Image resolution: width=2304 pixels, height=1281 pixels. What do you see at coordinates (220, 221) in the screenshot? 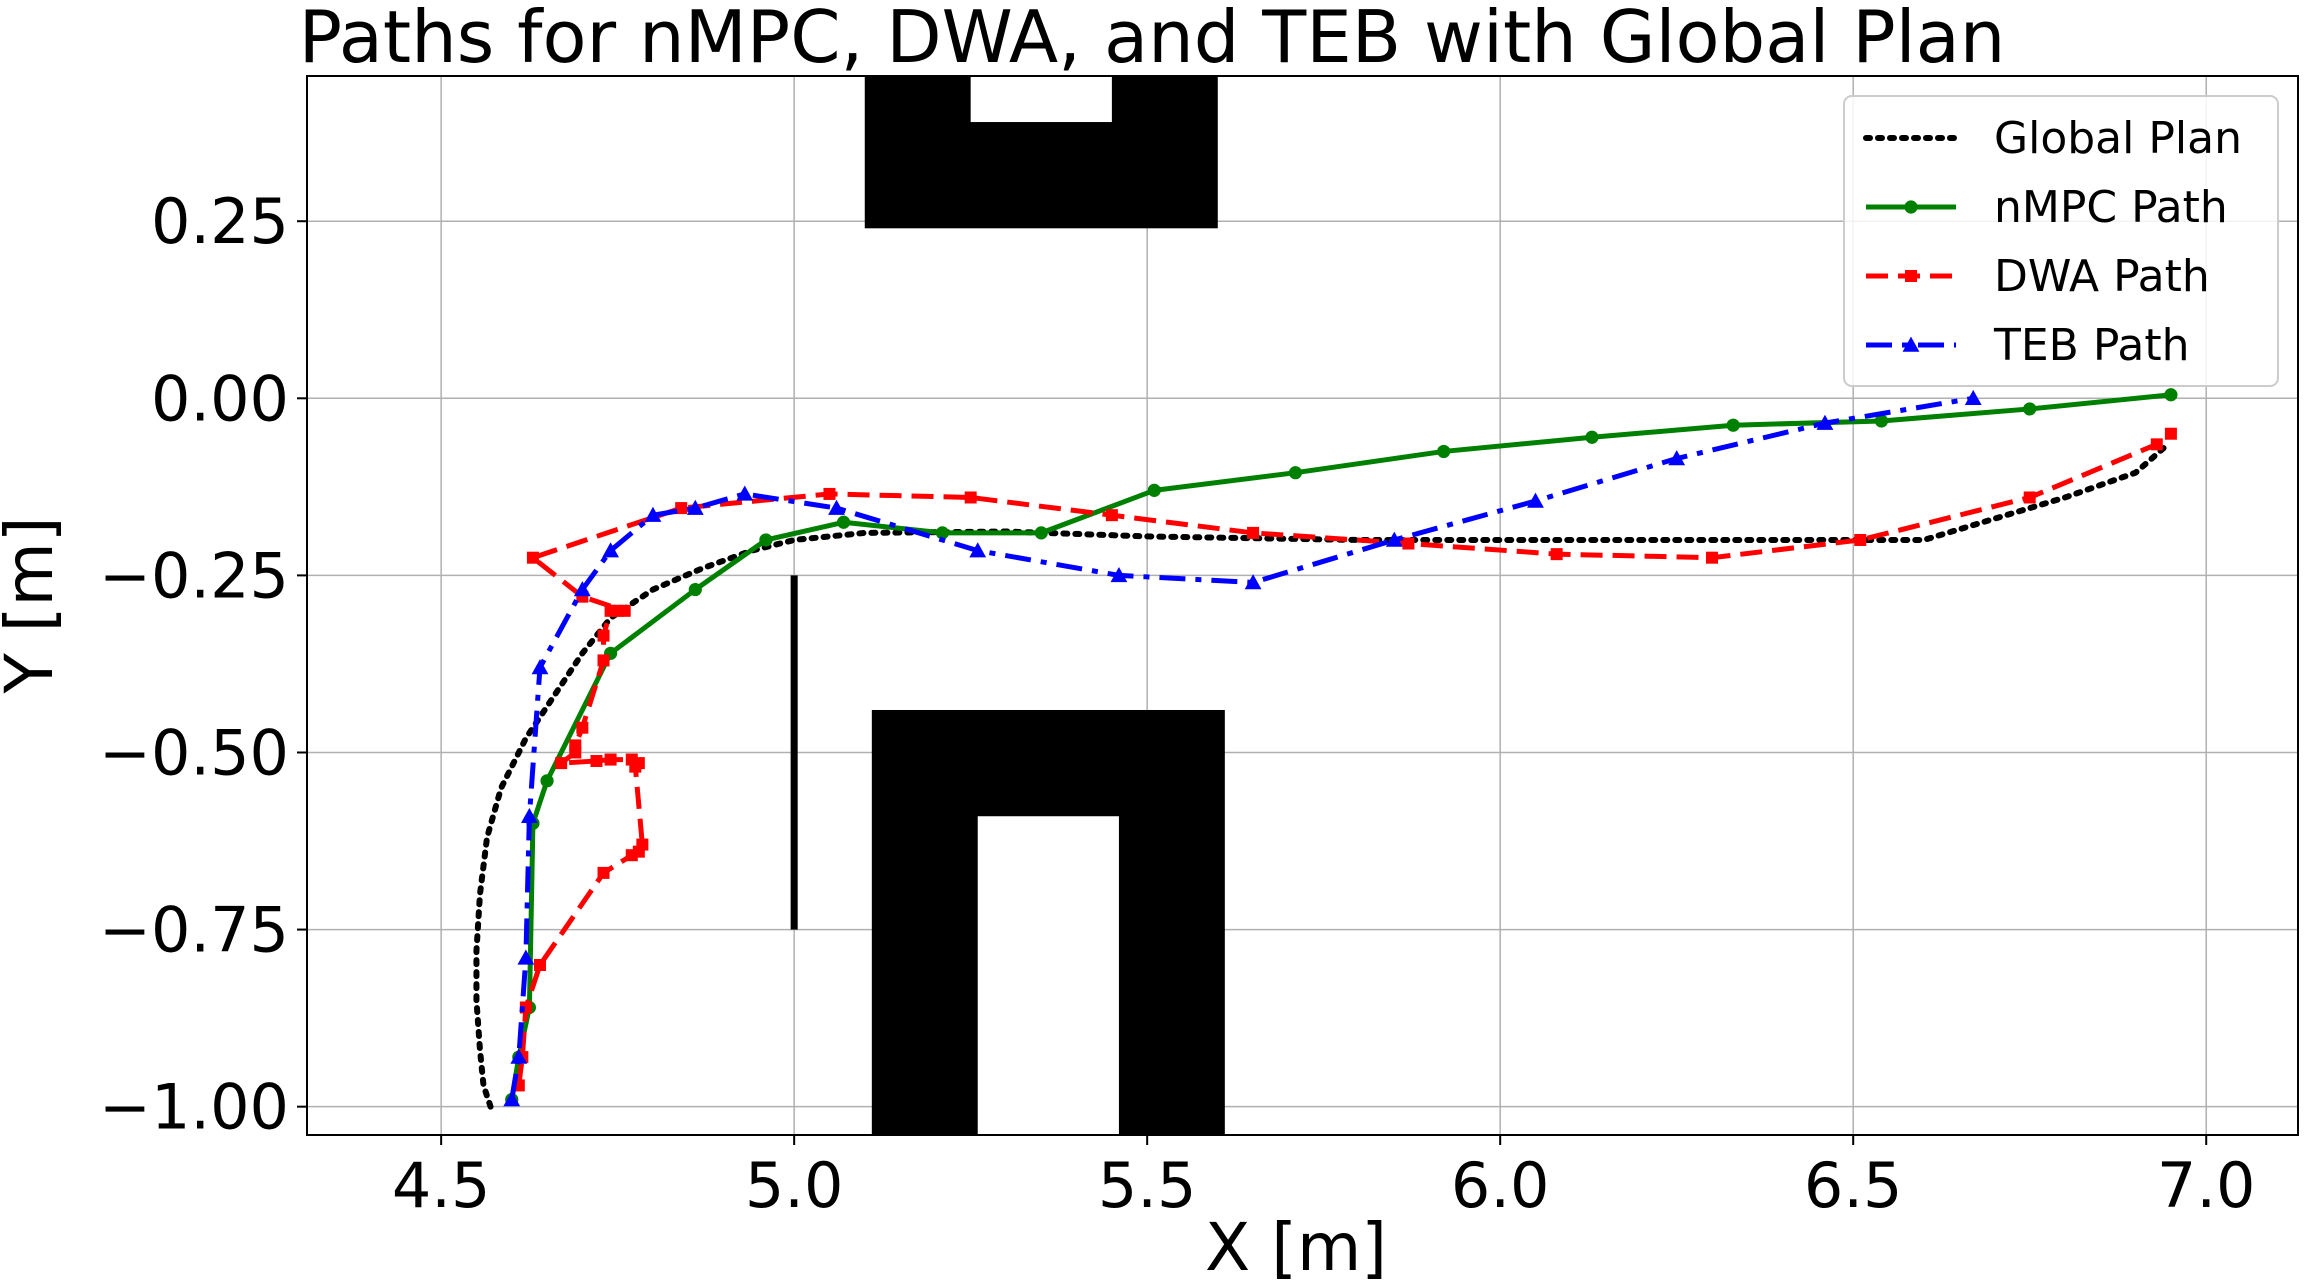
I see `y-tick-label: 0.25` at bounding box center [220, 221].